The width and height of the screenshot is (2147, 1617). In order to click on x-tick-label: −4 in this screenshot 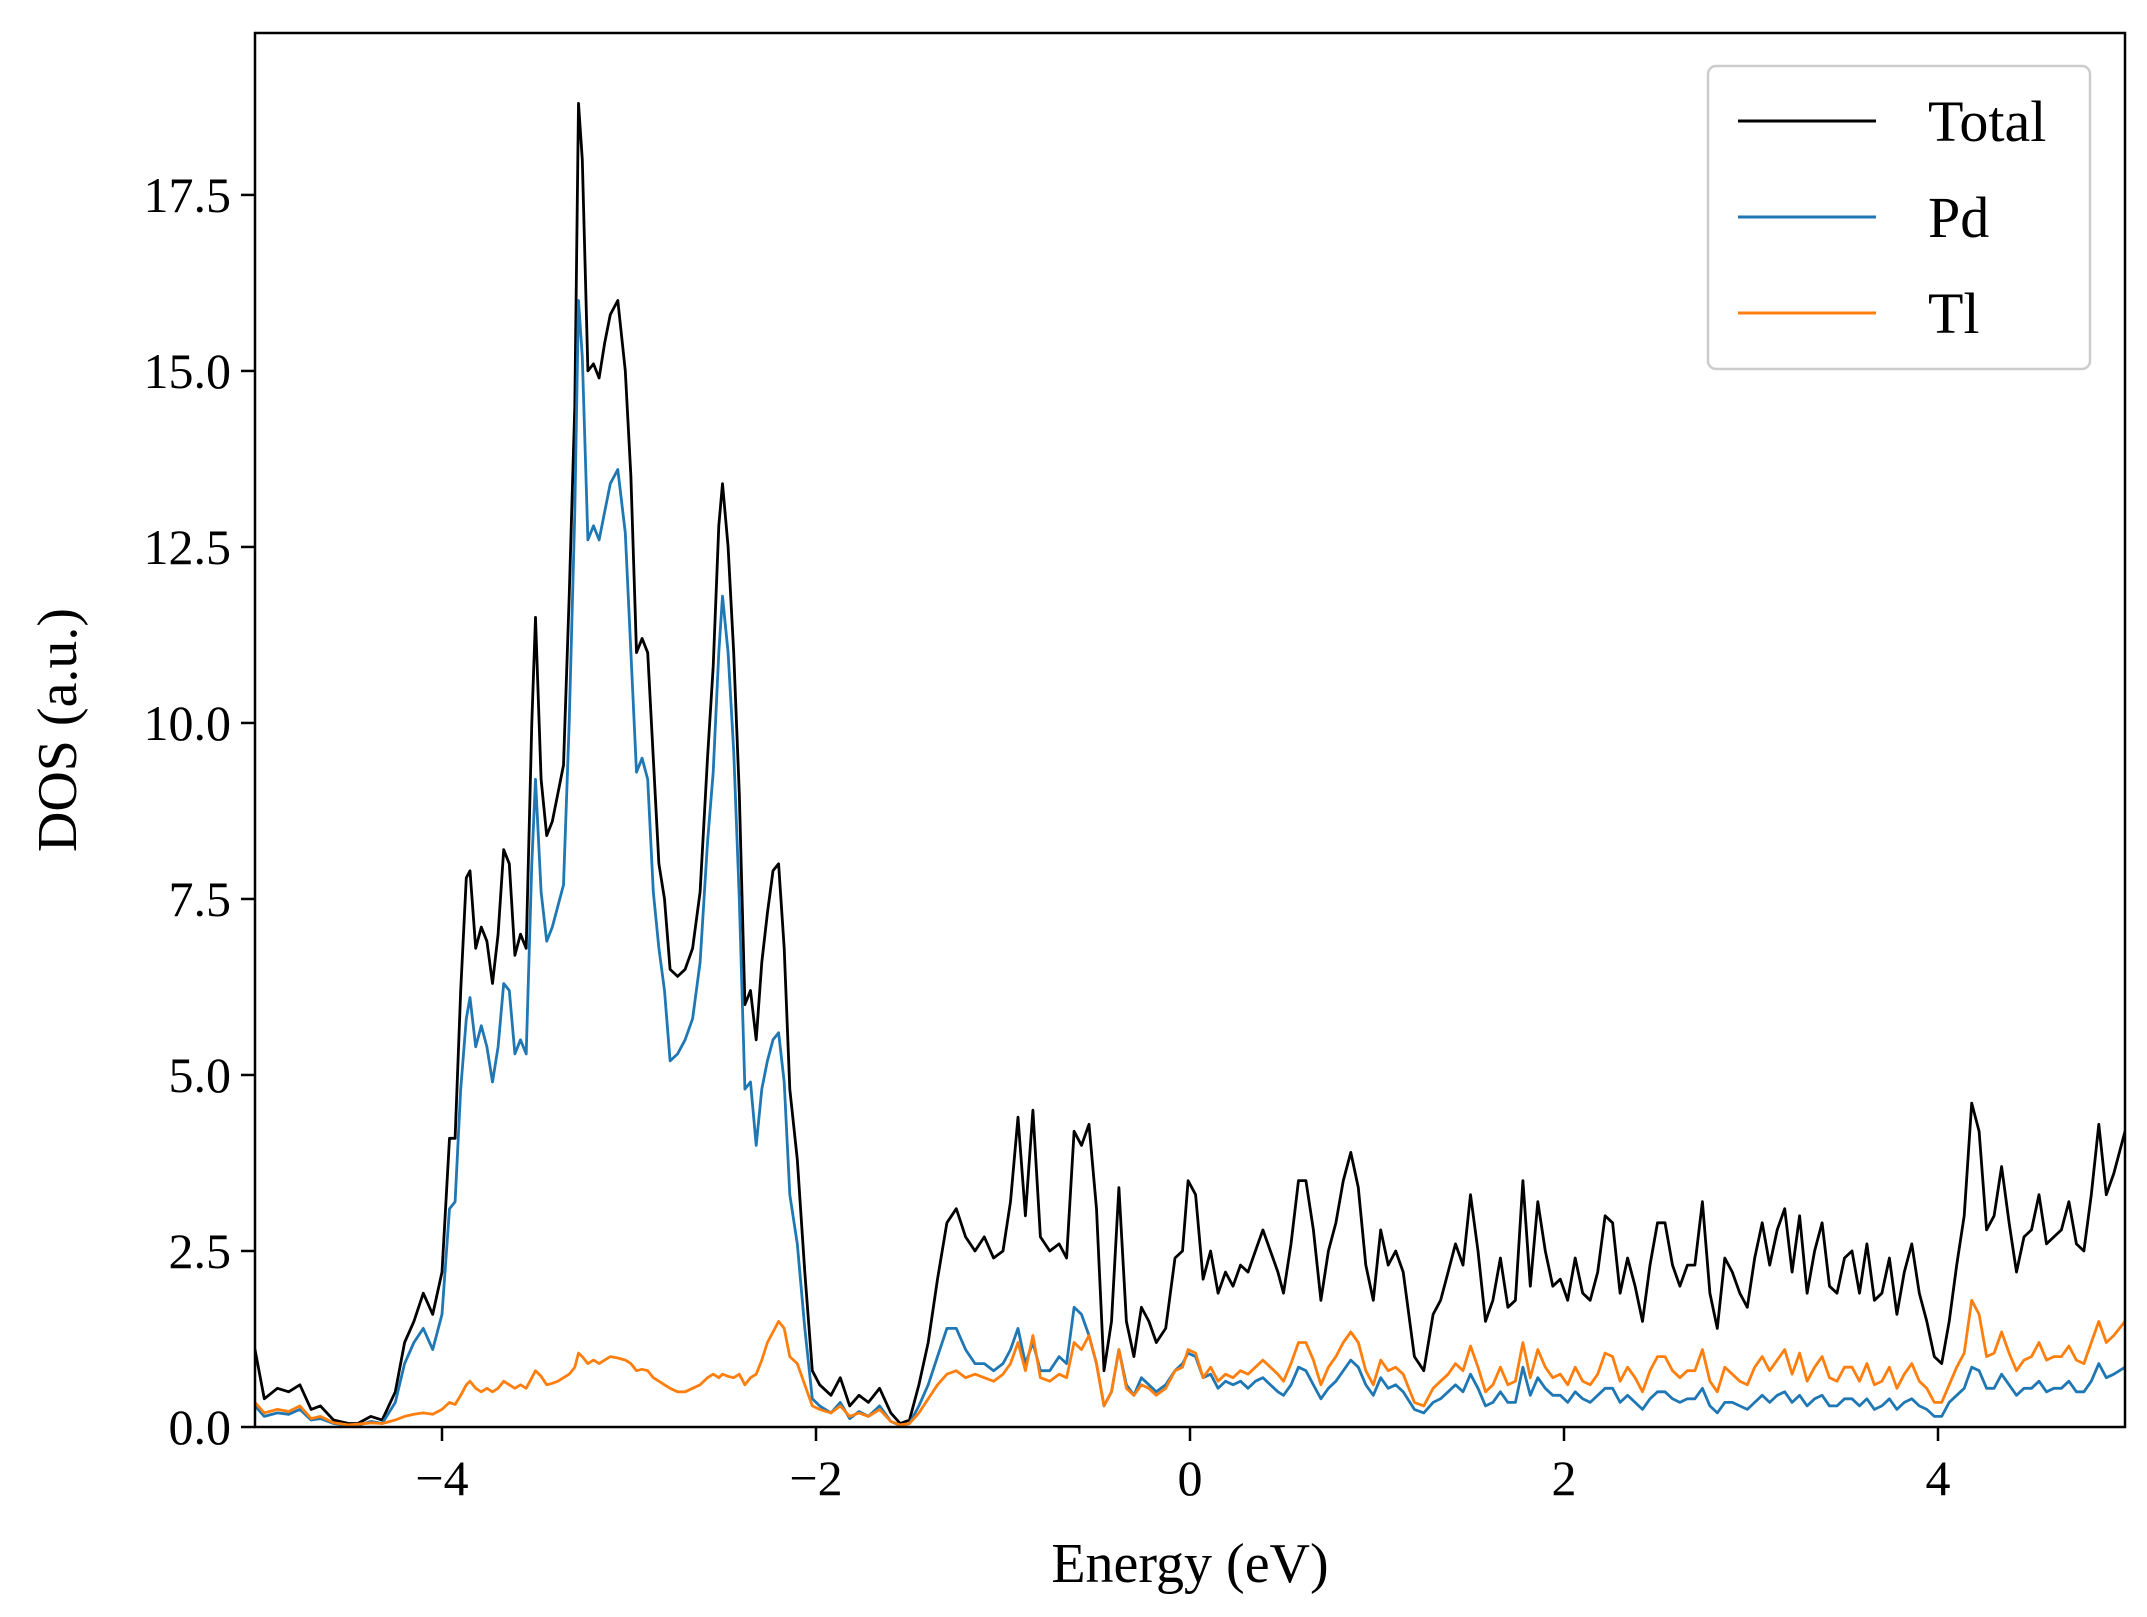, I will do `click(441, 1478)`.